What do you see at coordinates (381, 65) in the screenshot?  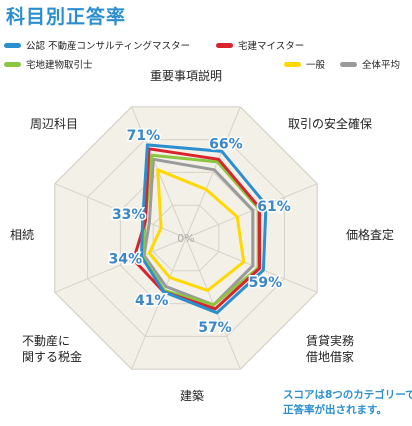 I see `legend-label: 全体平均` at bounding box center [381, 65].